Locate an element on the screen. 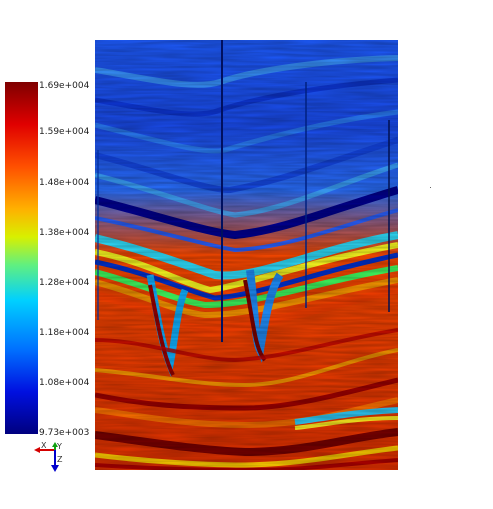 The image size is (493, 509). colorbar-tick-label: 1.48e+004 is located at coordinates (64, 183).